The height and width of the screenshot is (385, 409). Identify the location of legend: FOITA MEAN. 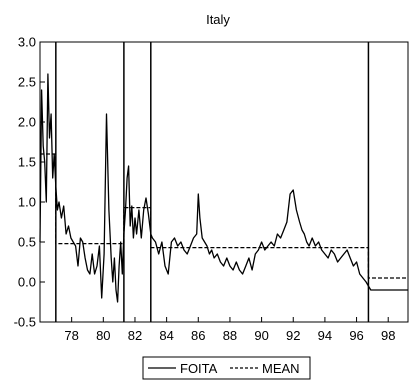
(226, 368).